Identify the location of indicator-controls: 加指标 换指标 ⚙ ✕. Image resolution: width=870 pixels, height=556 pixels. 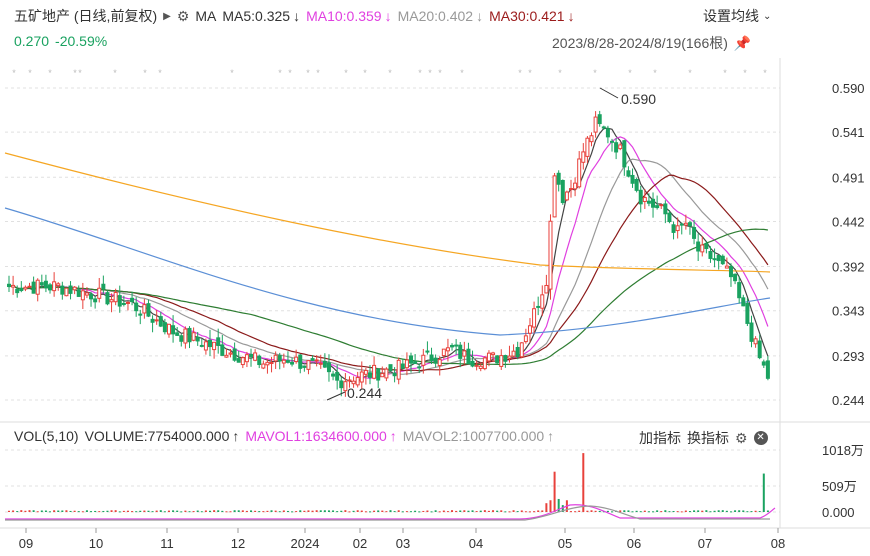
(703, 438).